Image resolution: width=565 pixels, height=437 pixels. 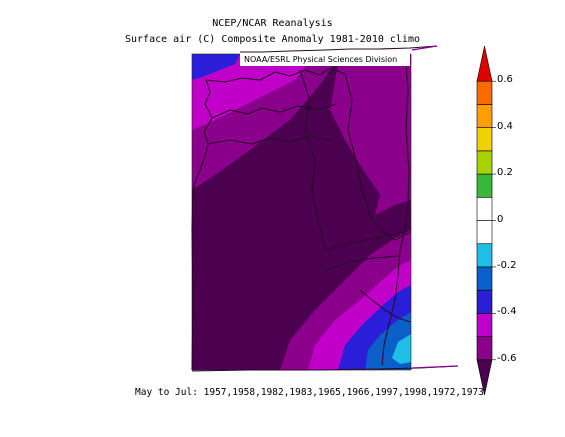 What do you see at coordinates (505, 80) in the screenshot?
I see `colorbar-tick-label: 0.6` at bounding box center [505, 80].